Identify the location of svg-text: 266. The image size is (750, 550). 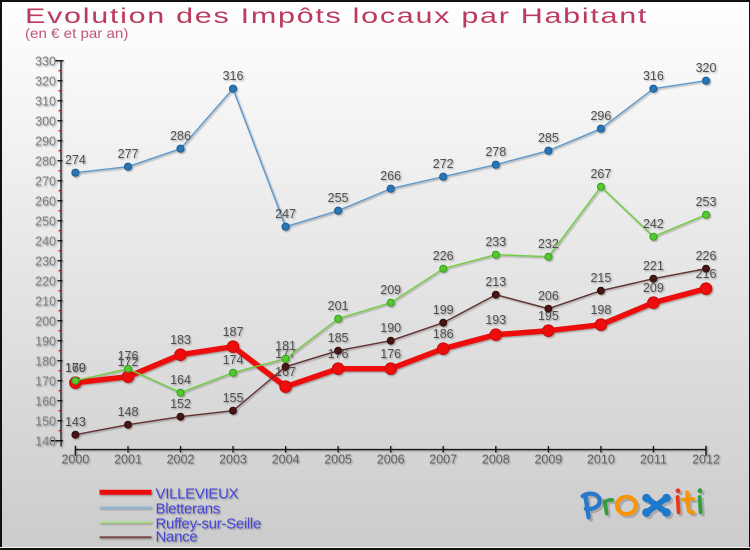
(390, 176).